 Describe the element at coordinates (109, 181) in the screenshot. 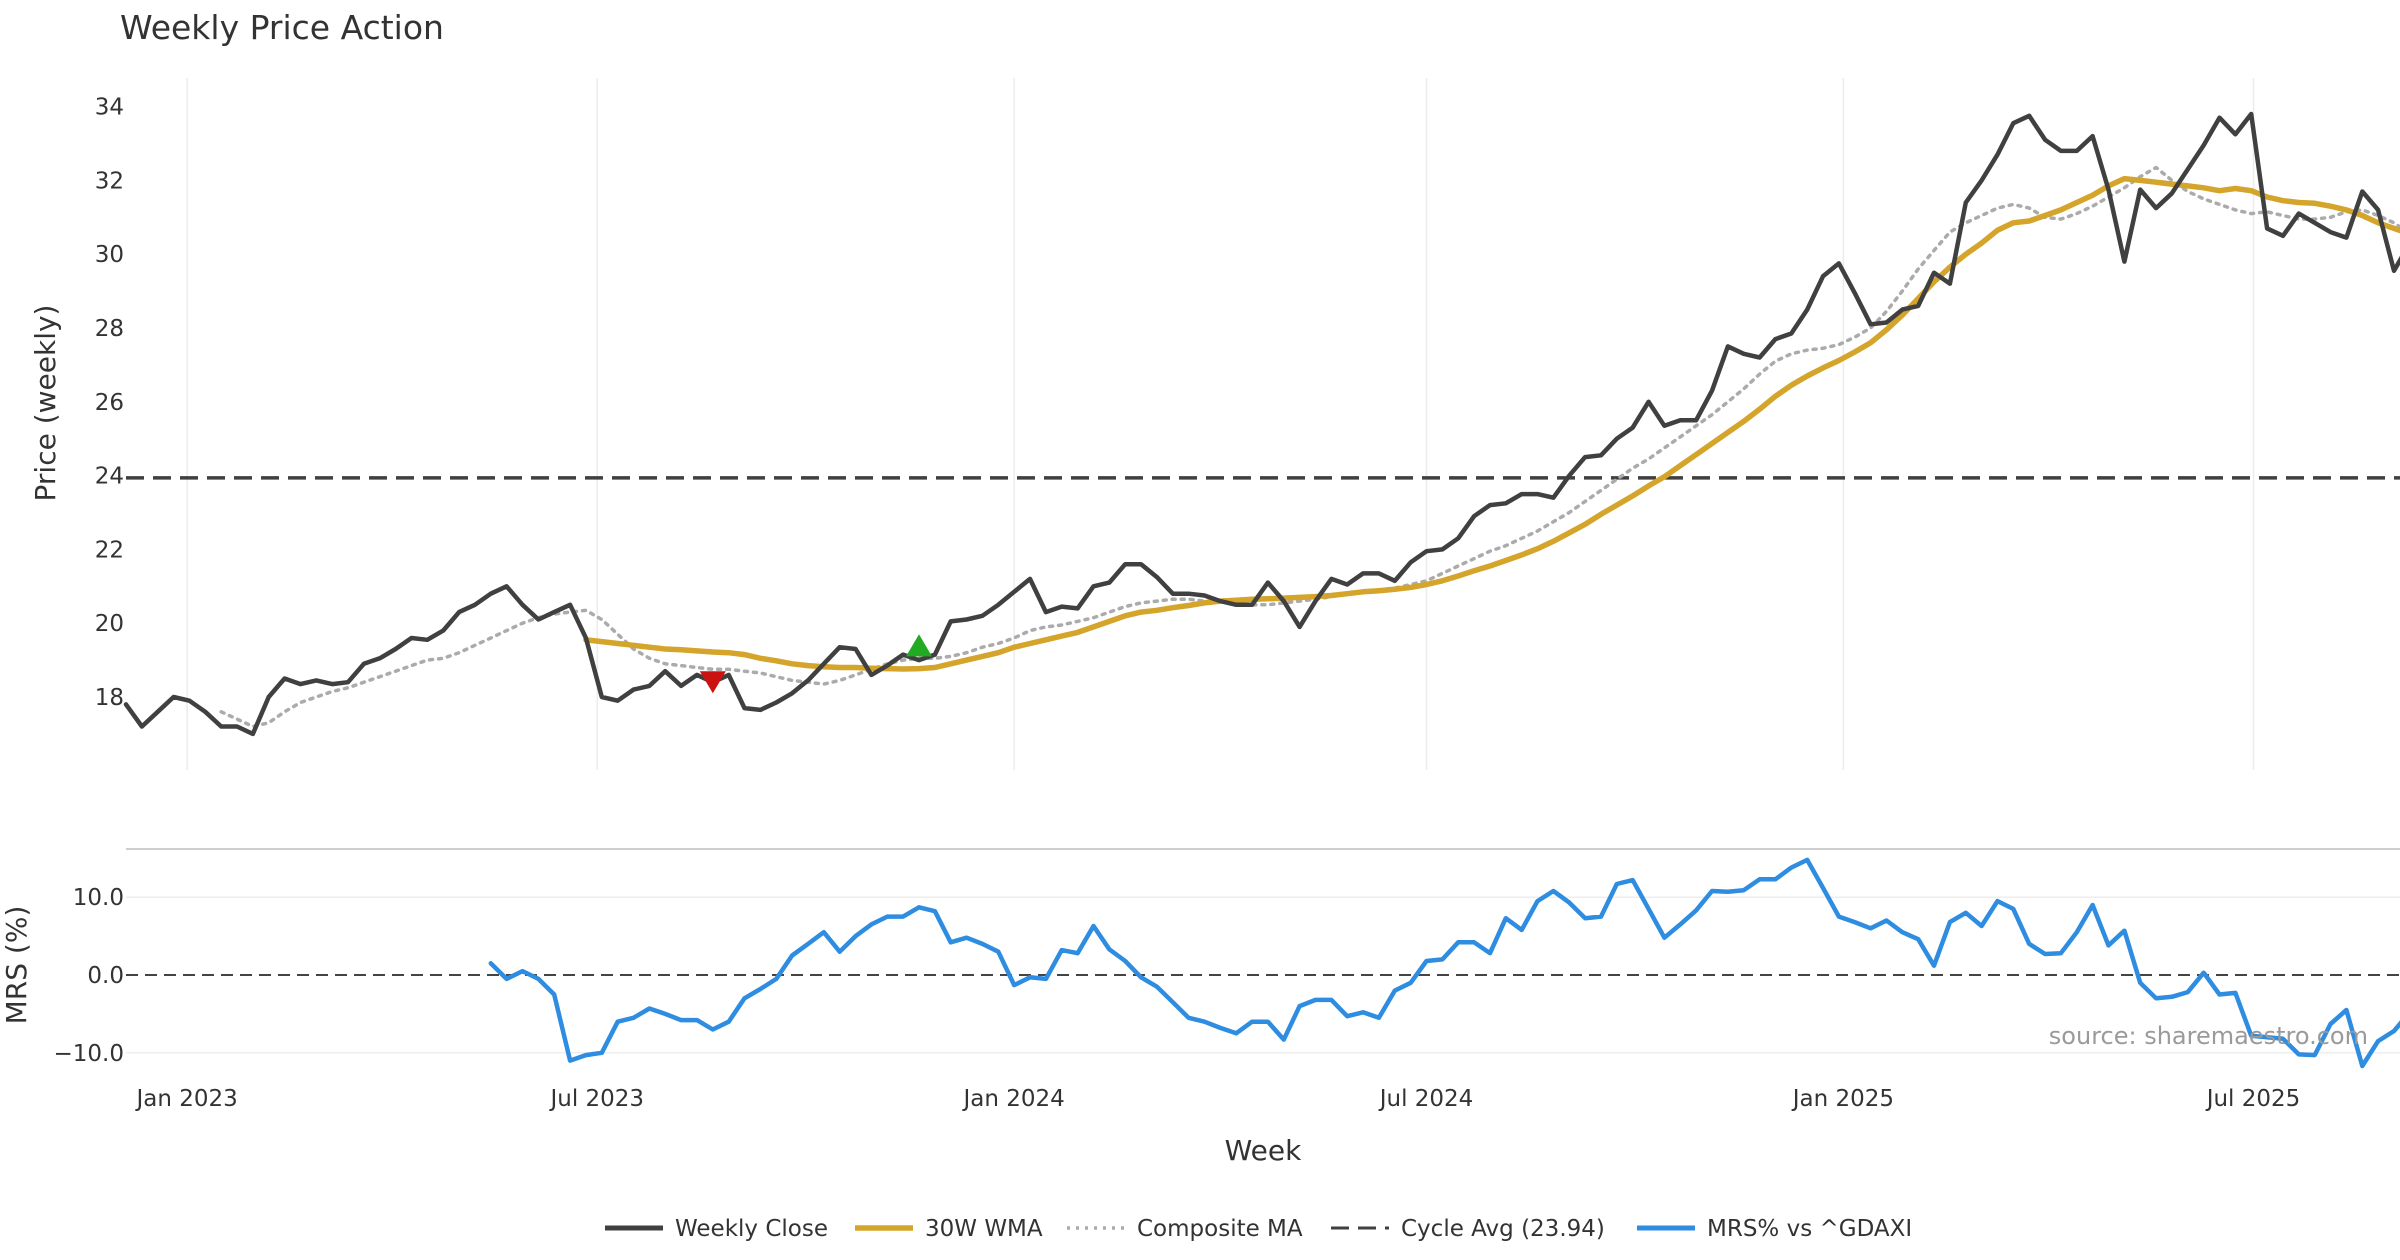

I see `price-y-tick-32: 32` at that location.